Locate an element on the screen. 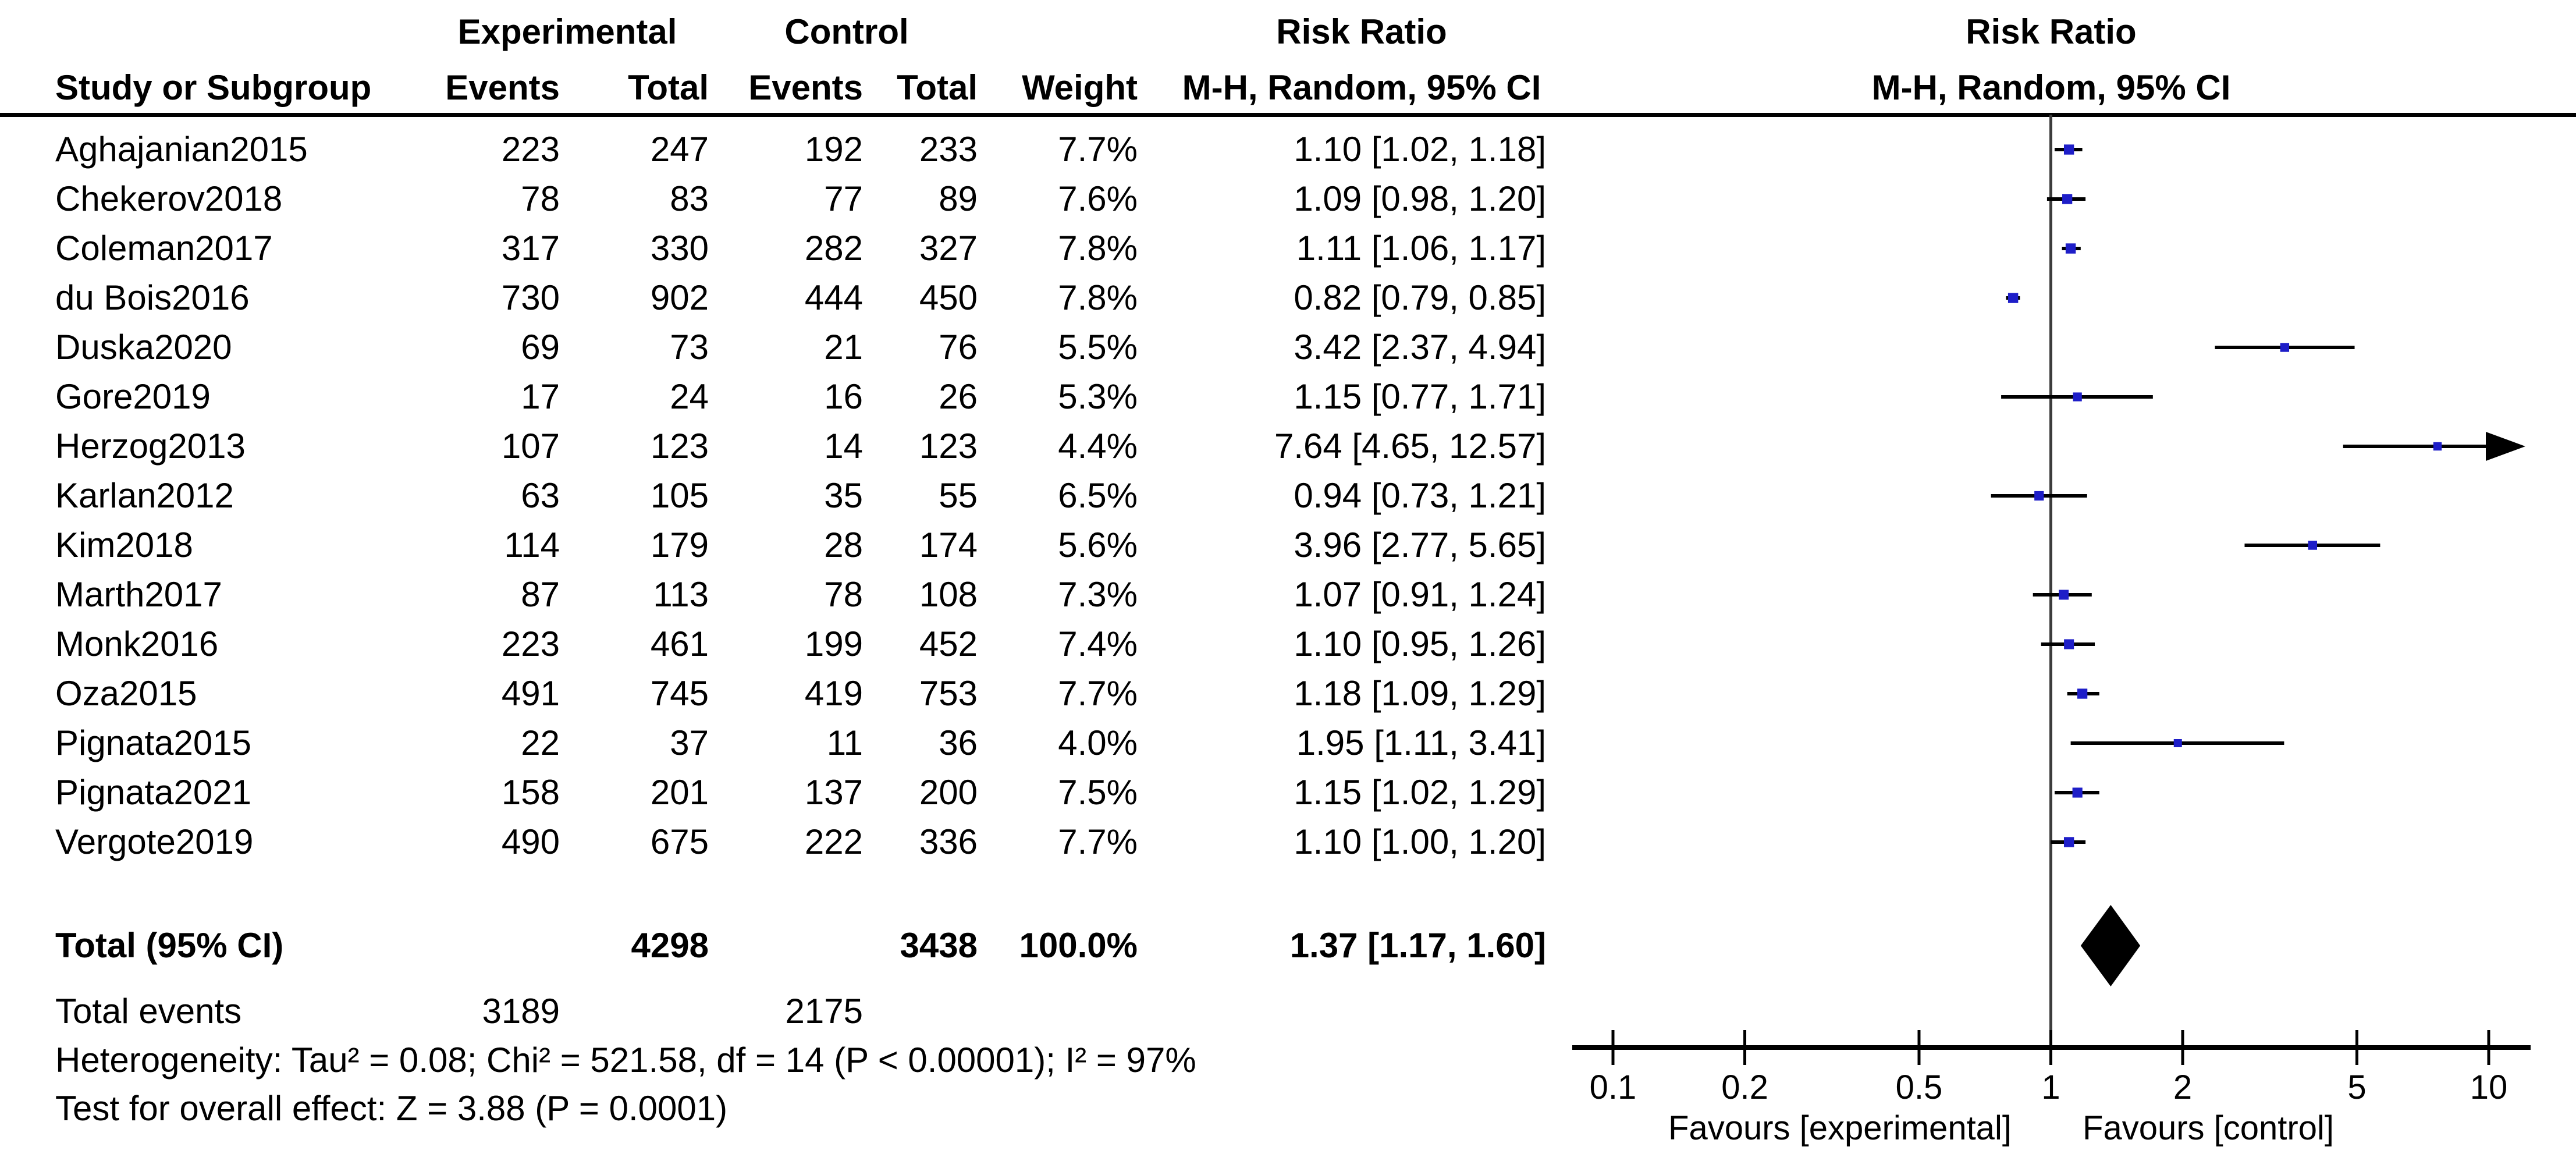  total-events-label: Total events is located at coordinates (148, 1011).